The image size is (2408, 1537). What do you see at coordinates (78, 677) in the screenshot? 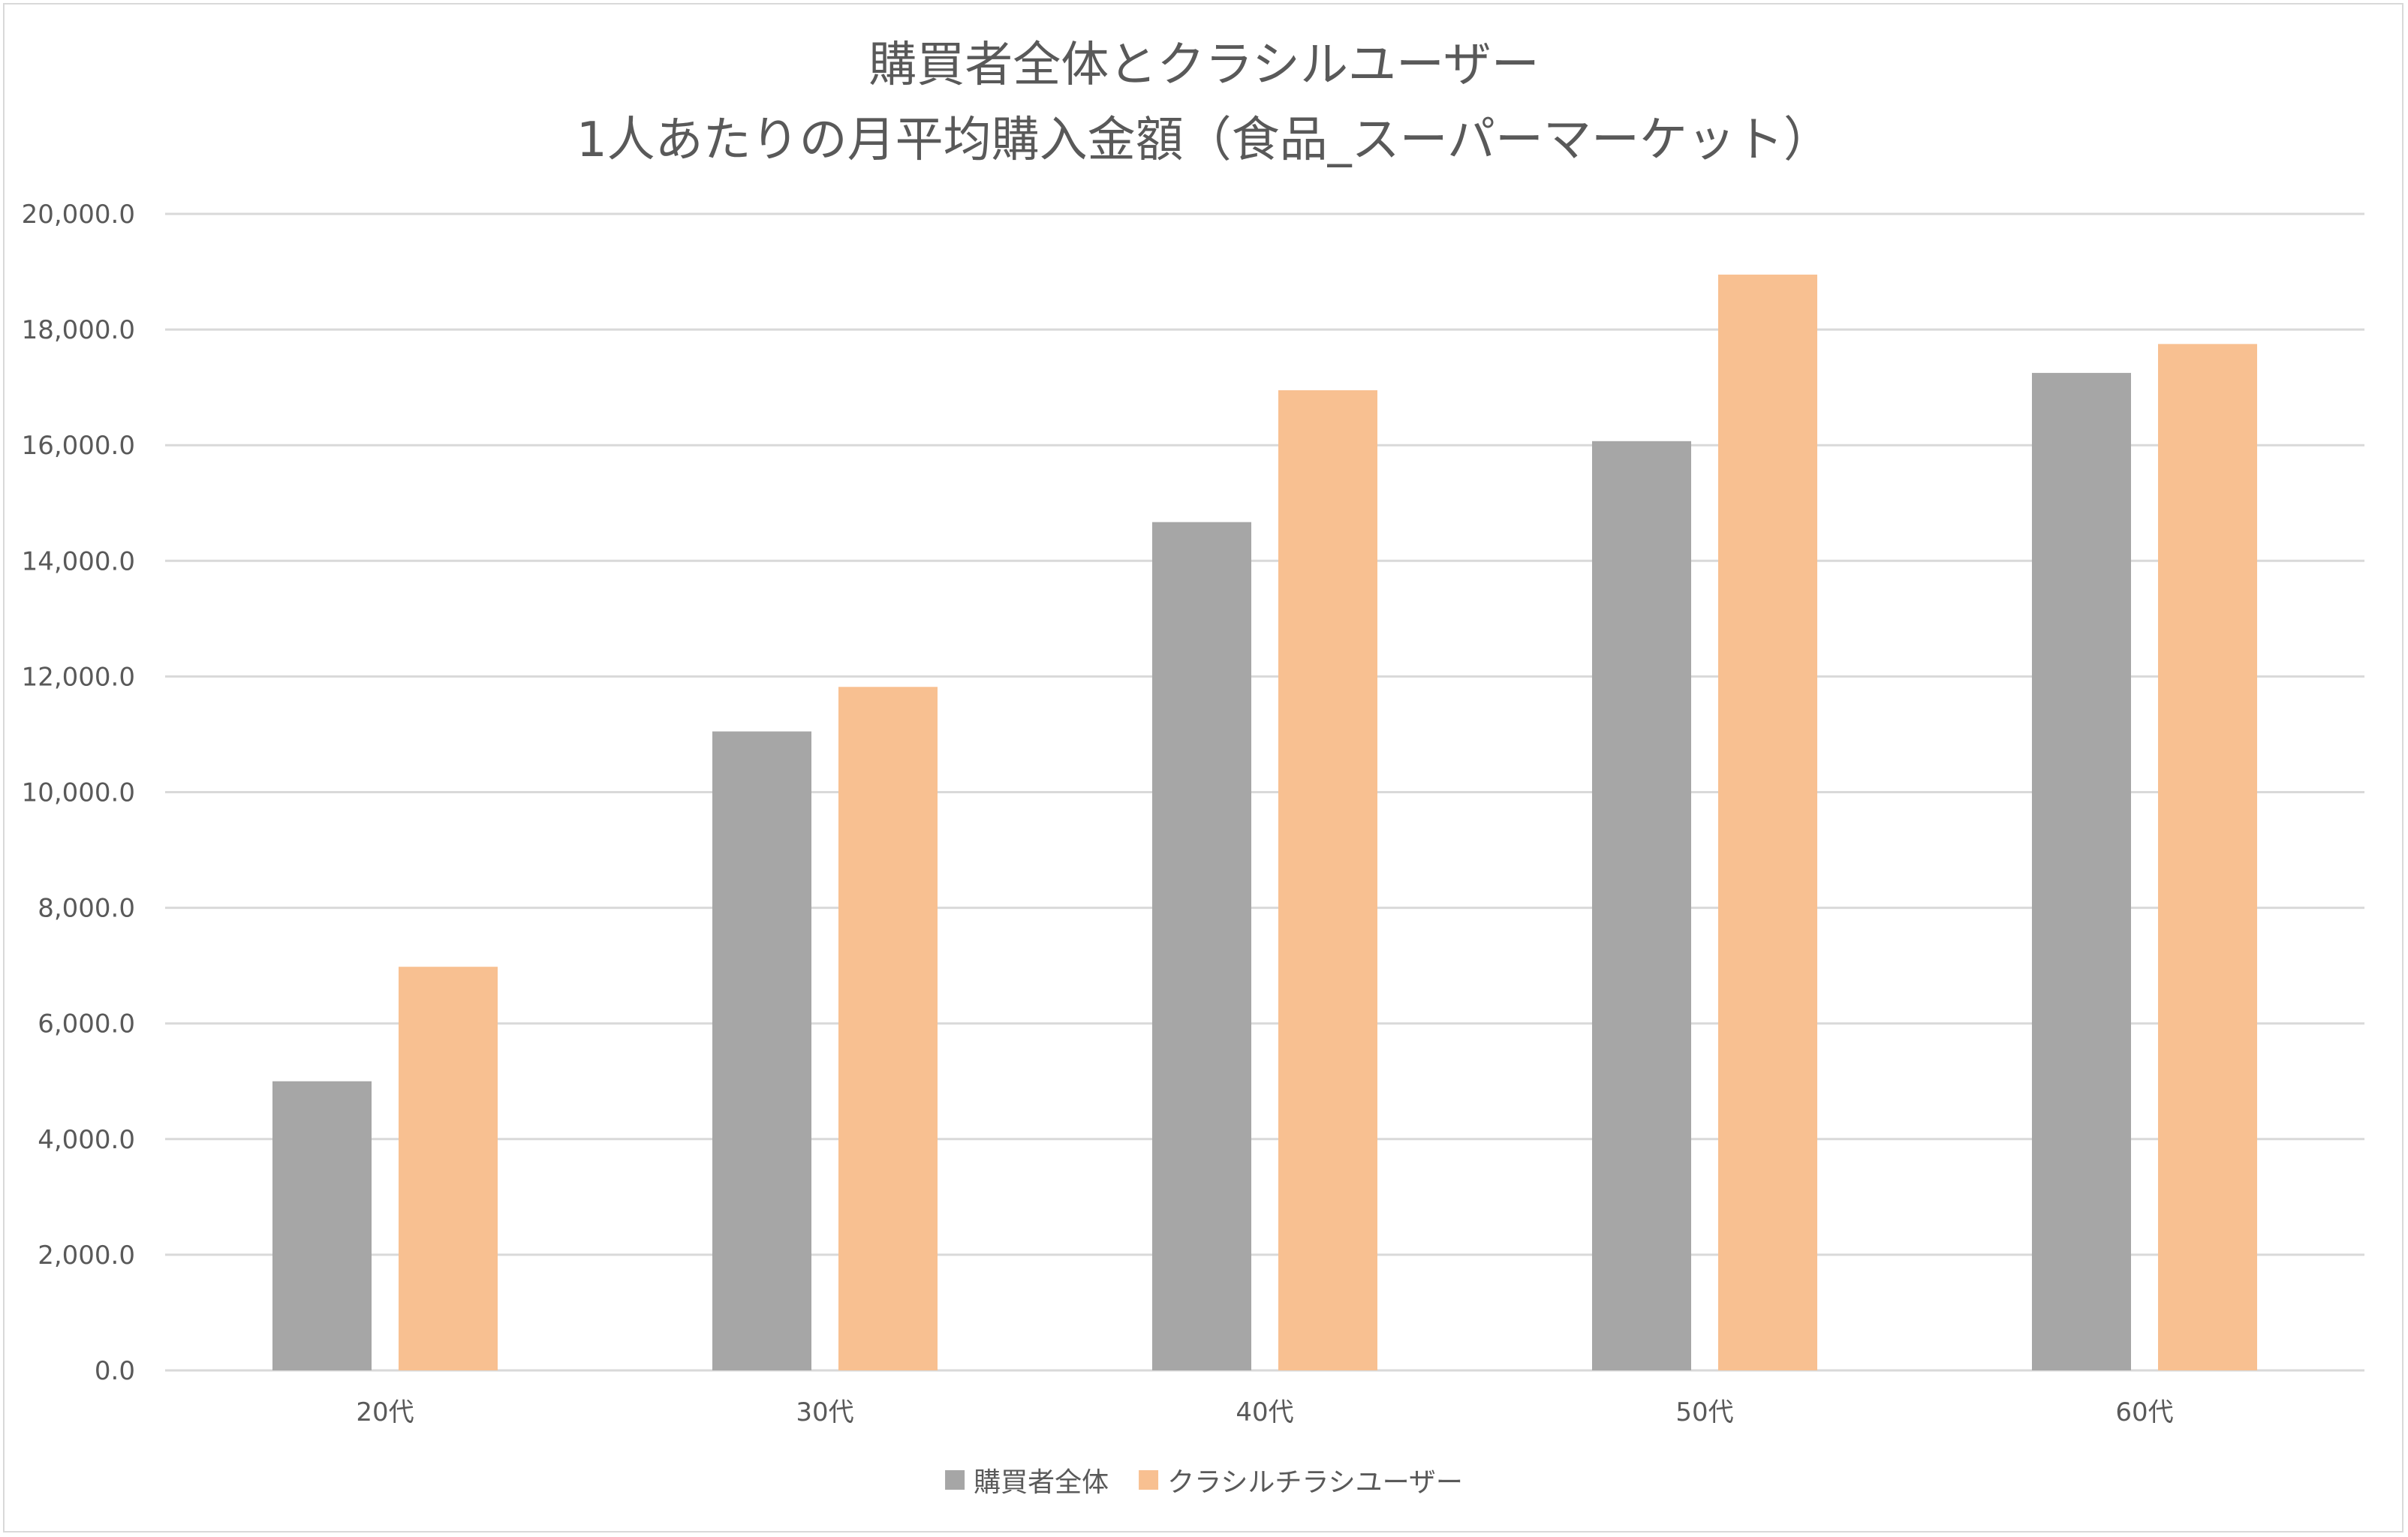
I see `y-tick-label: 12,000.0` at bounding box center [78, 677].